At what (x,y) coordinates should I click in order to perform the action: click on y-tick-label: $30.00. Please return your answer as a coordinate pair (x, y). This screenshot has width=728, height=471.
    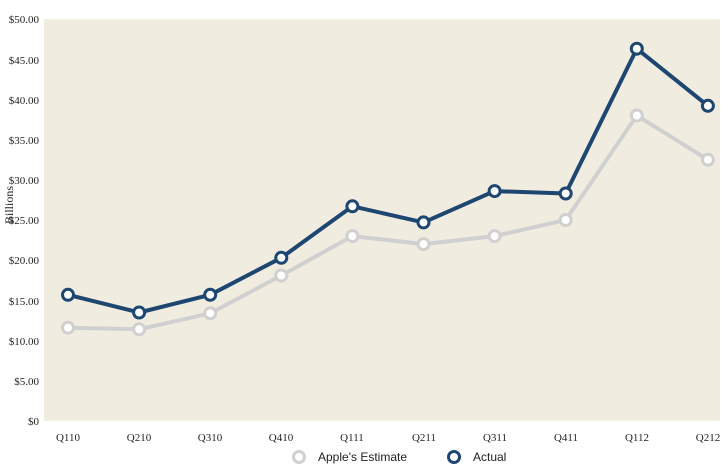
    Looking at the image, I should click on (24, 181).